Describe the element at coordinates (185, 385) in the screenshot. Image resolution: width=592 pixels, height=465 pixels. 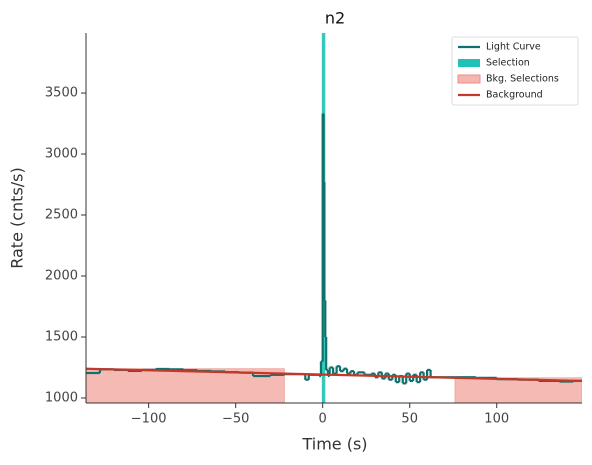
I see `bkg-selection` at that location.